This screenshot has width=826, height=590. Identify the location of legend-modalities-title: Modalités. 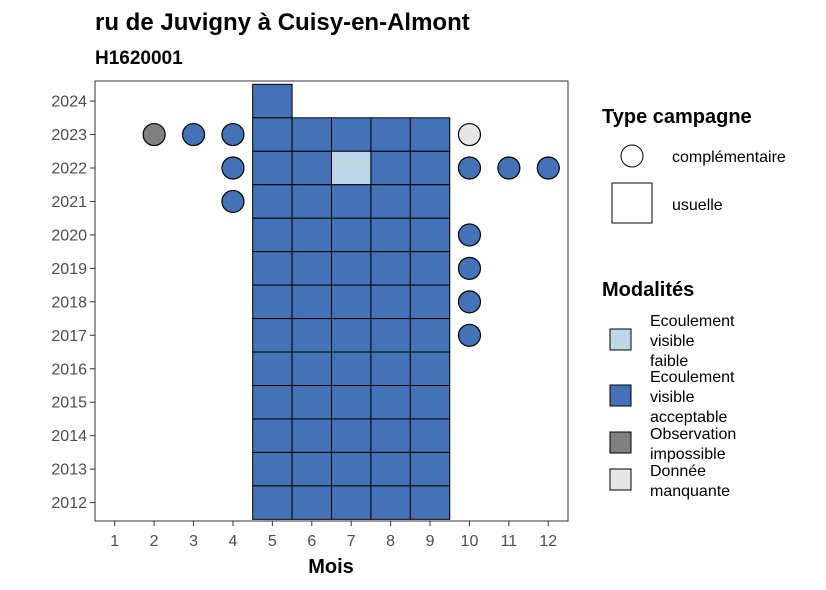
(648, 290).